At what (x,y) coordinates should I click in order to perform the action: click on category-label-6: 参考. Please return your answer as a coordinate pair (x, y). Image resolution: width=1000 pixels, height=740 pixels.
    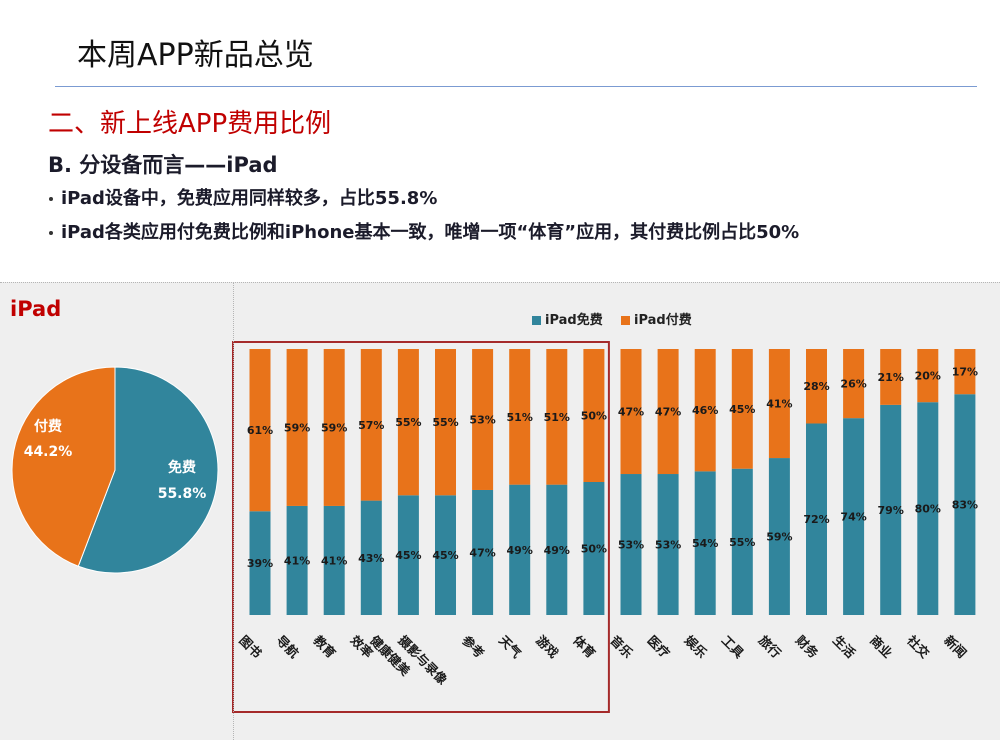
    Looking at the image, I should click on (473, 647).